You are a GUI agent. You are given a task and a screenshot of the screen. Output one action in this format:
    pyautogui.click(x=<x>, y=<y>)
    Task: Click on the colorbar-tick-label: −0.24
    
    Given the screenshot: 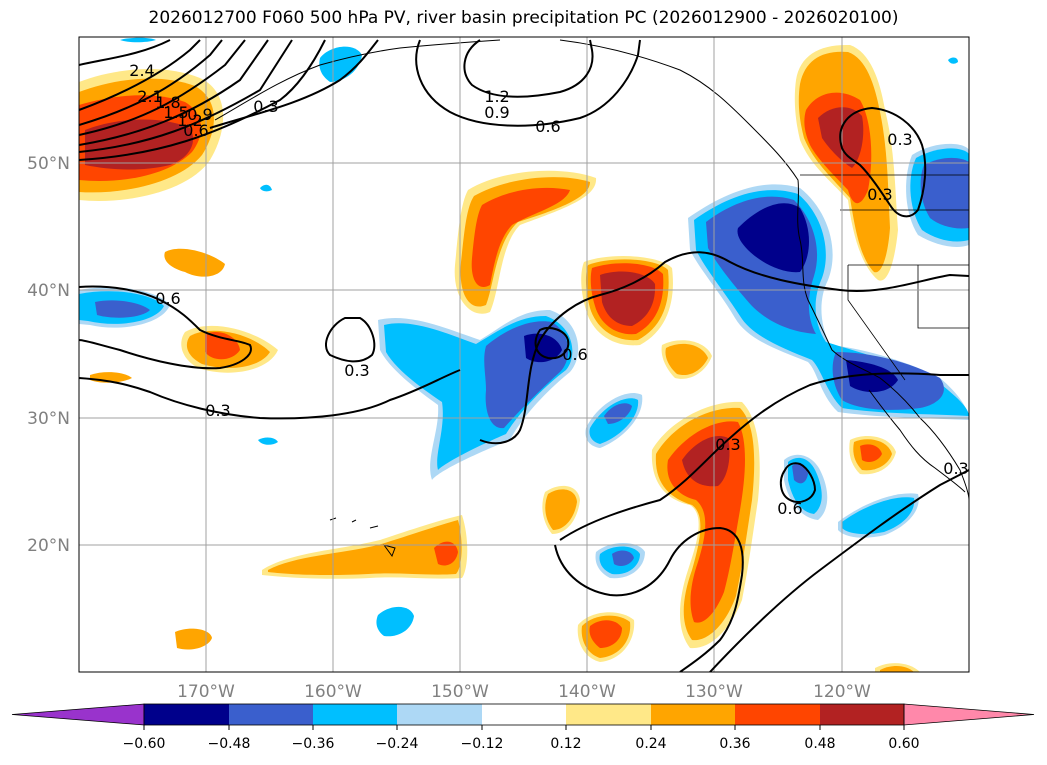 What is the action you would take?
    pyautogui.click(x=397, y=744)
    